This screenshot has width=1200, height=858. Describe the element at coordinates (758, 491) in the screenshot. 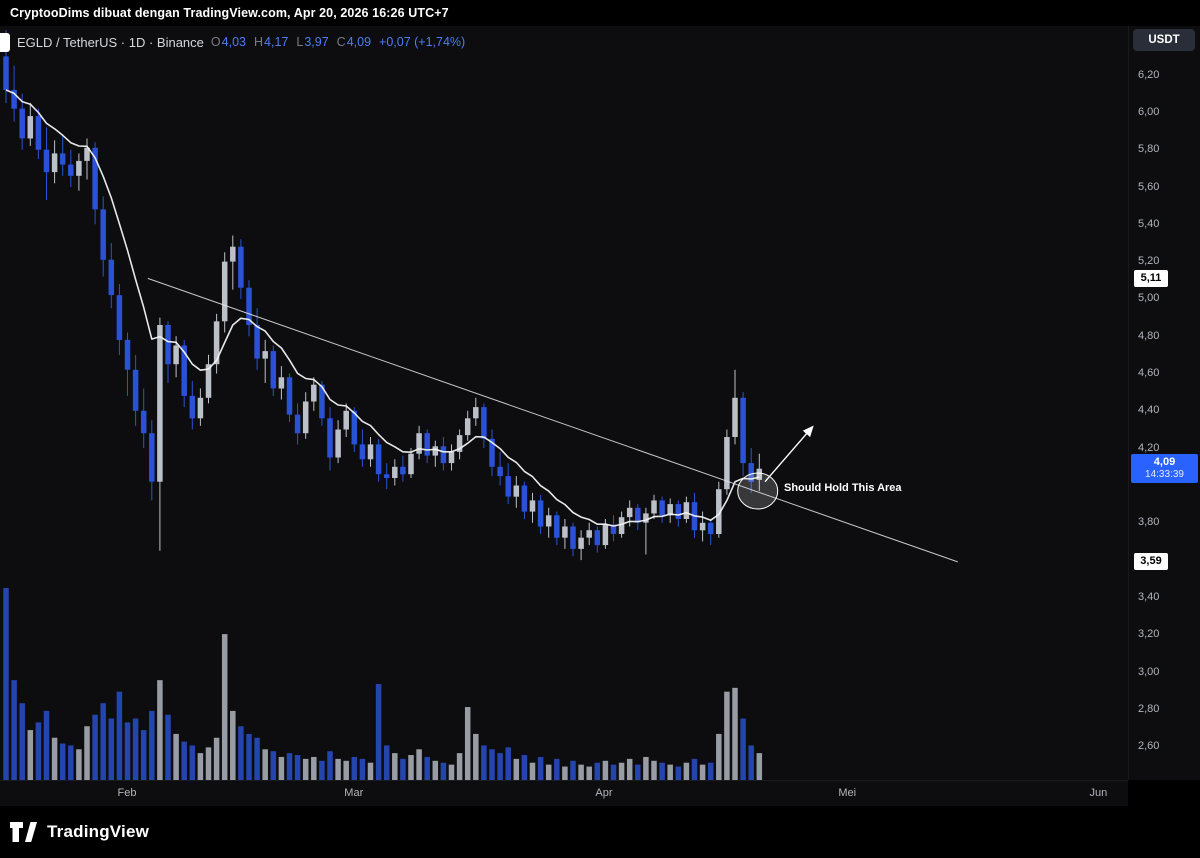

I see `circle-drawing` at that location.